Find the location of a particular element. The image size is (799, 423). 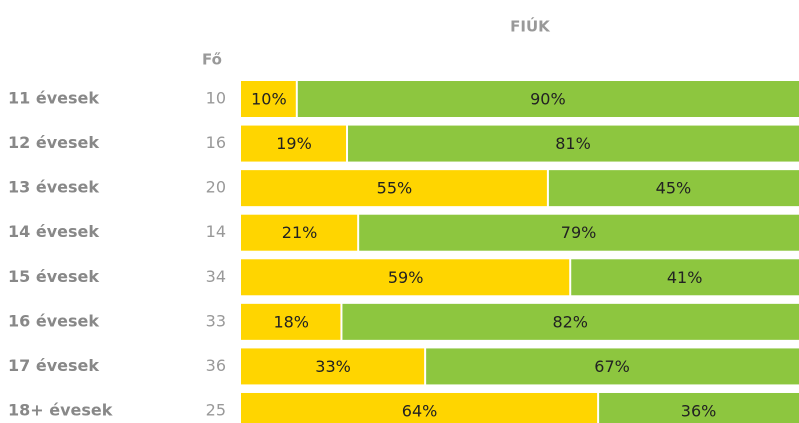

value-label: 55% is located at coordinates (395, 188).